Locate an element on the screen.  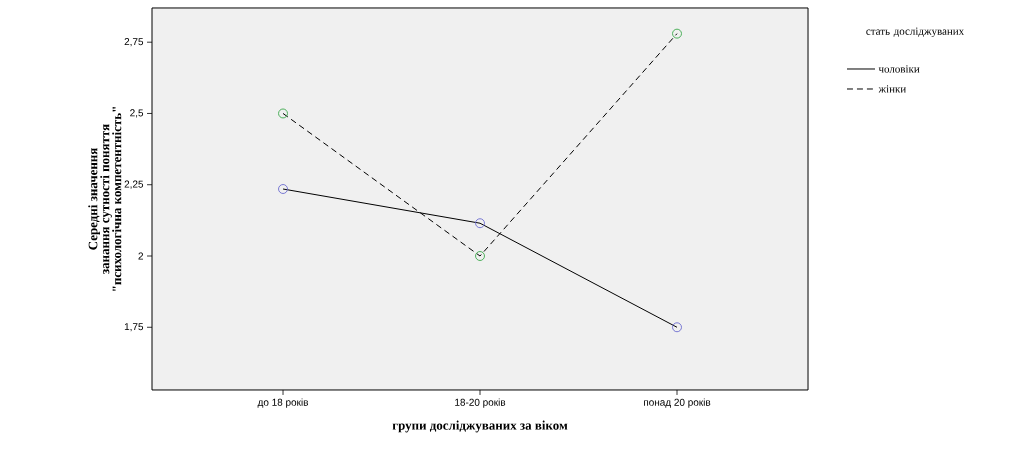
legend-label: жінки is located at coordinates (892, 89).